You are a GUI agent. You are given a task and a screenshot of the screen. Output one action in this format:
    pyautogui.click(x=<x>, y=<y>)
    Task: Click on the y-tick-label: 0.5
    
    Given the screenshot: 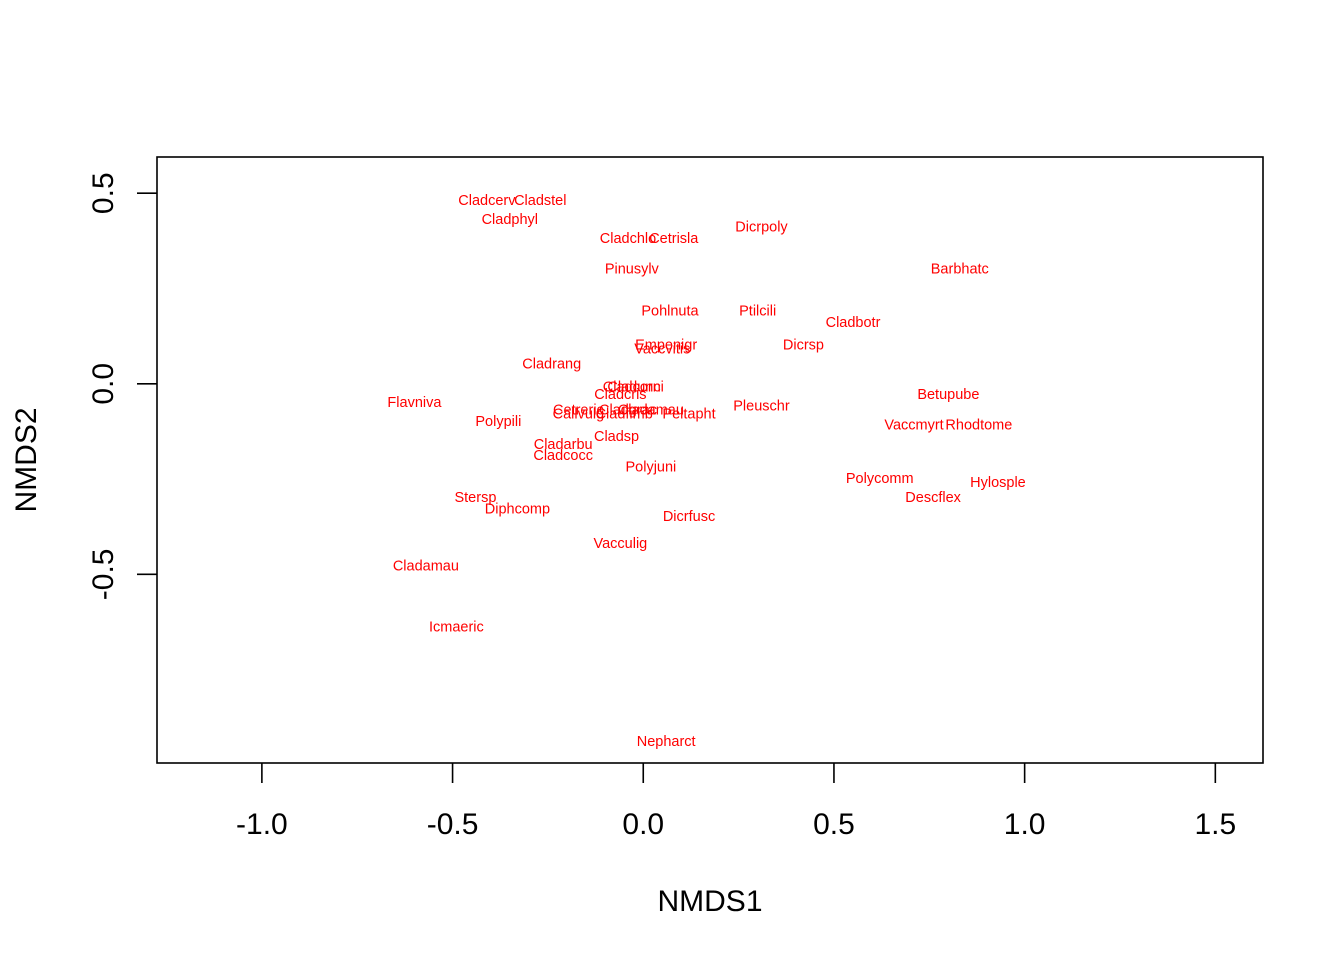 What is the action you would take?
    pyautogui.click(x=103, y=193)
    